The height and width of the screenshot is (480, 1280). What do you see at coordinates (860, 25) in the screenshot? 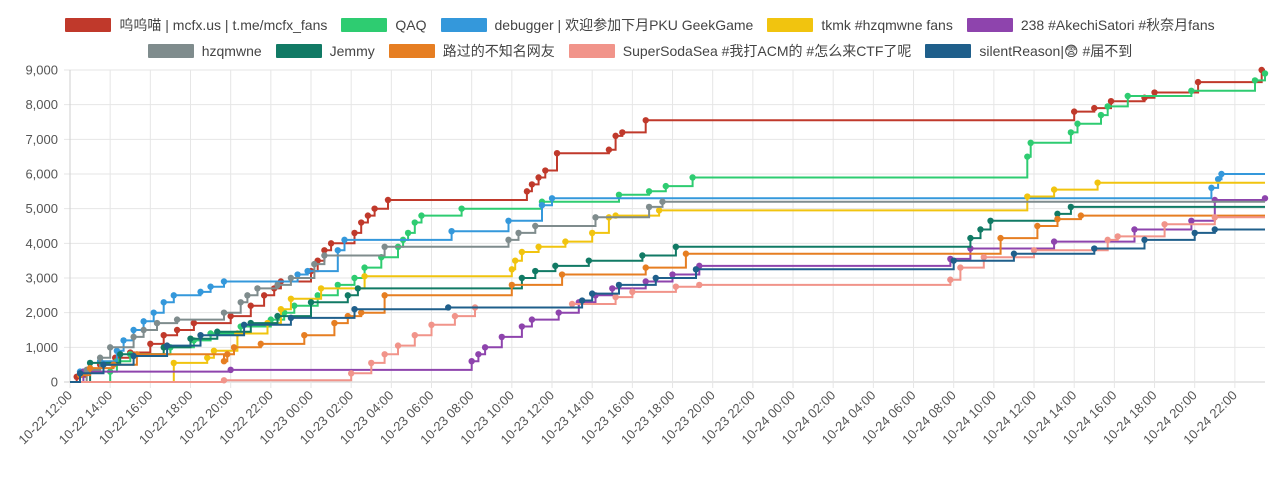
I see `legend-item-3: tkmk #hzqmwne fans` at bounding box center [860, 25].